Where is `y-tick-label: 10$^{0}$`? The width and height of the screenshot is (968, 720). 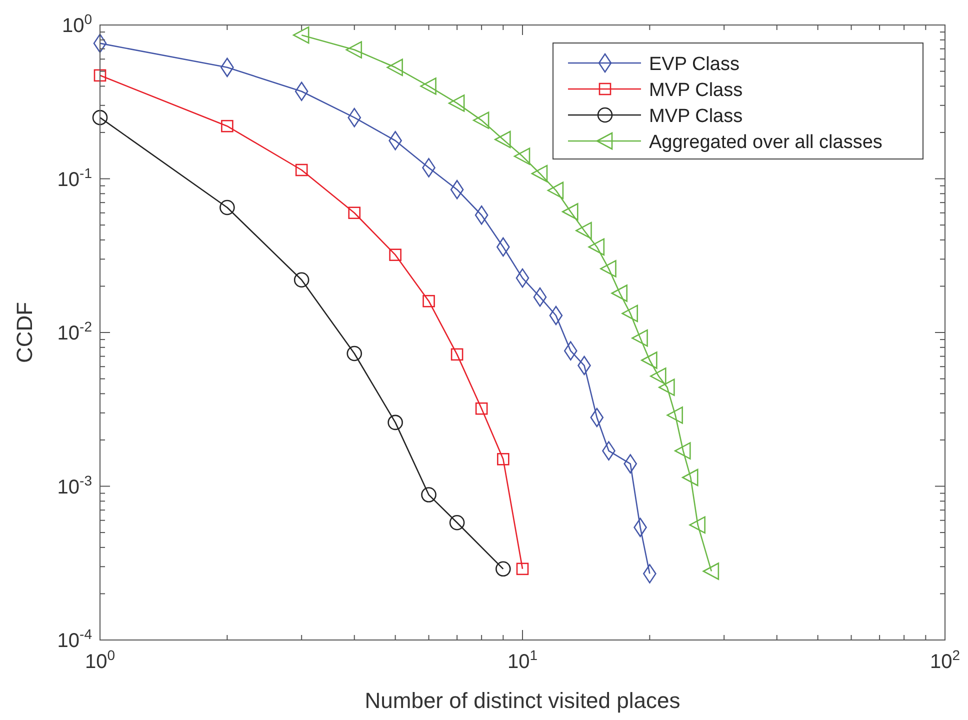 y-tick-label: 10$^{0}$ is located at coordinates (77, 24).